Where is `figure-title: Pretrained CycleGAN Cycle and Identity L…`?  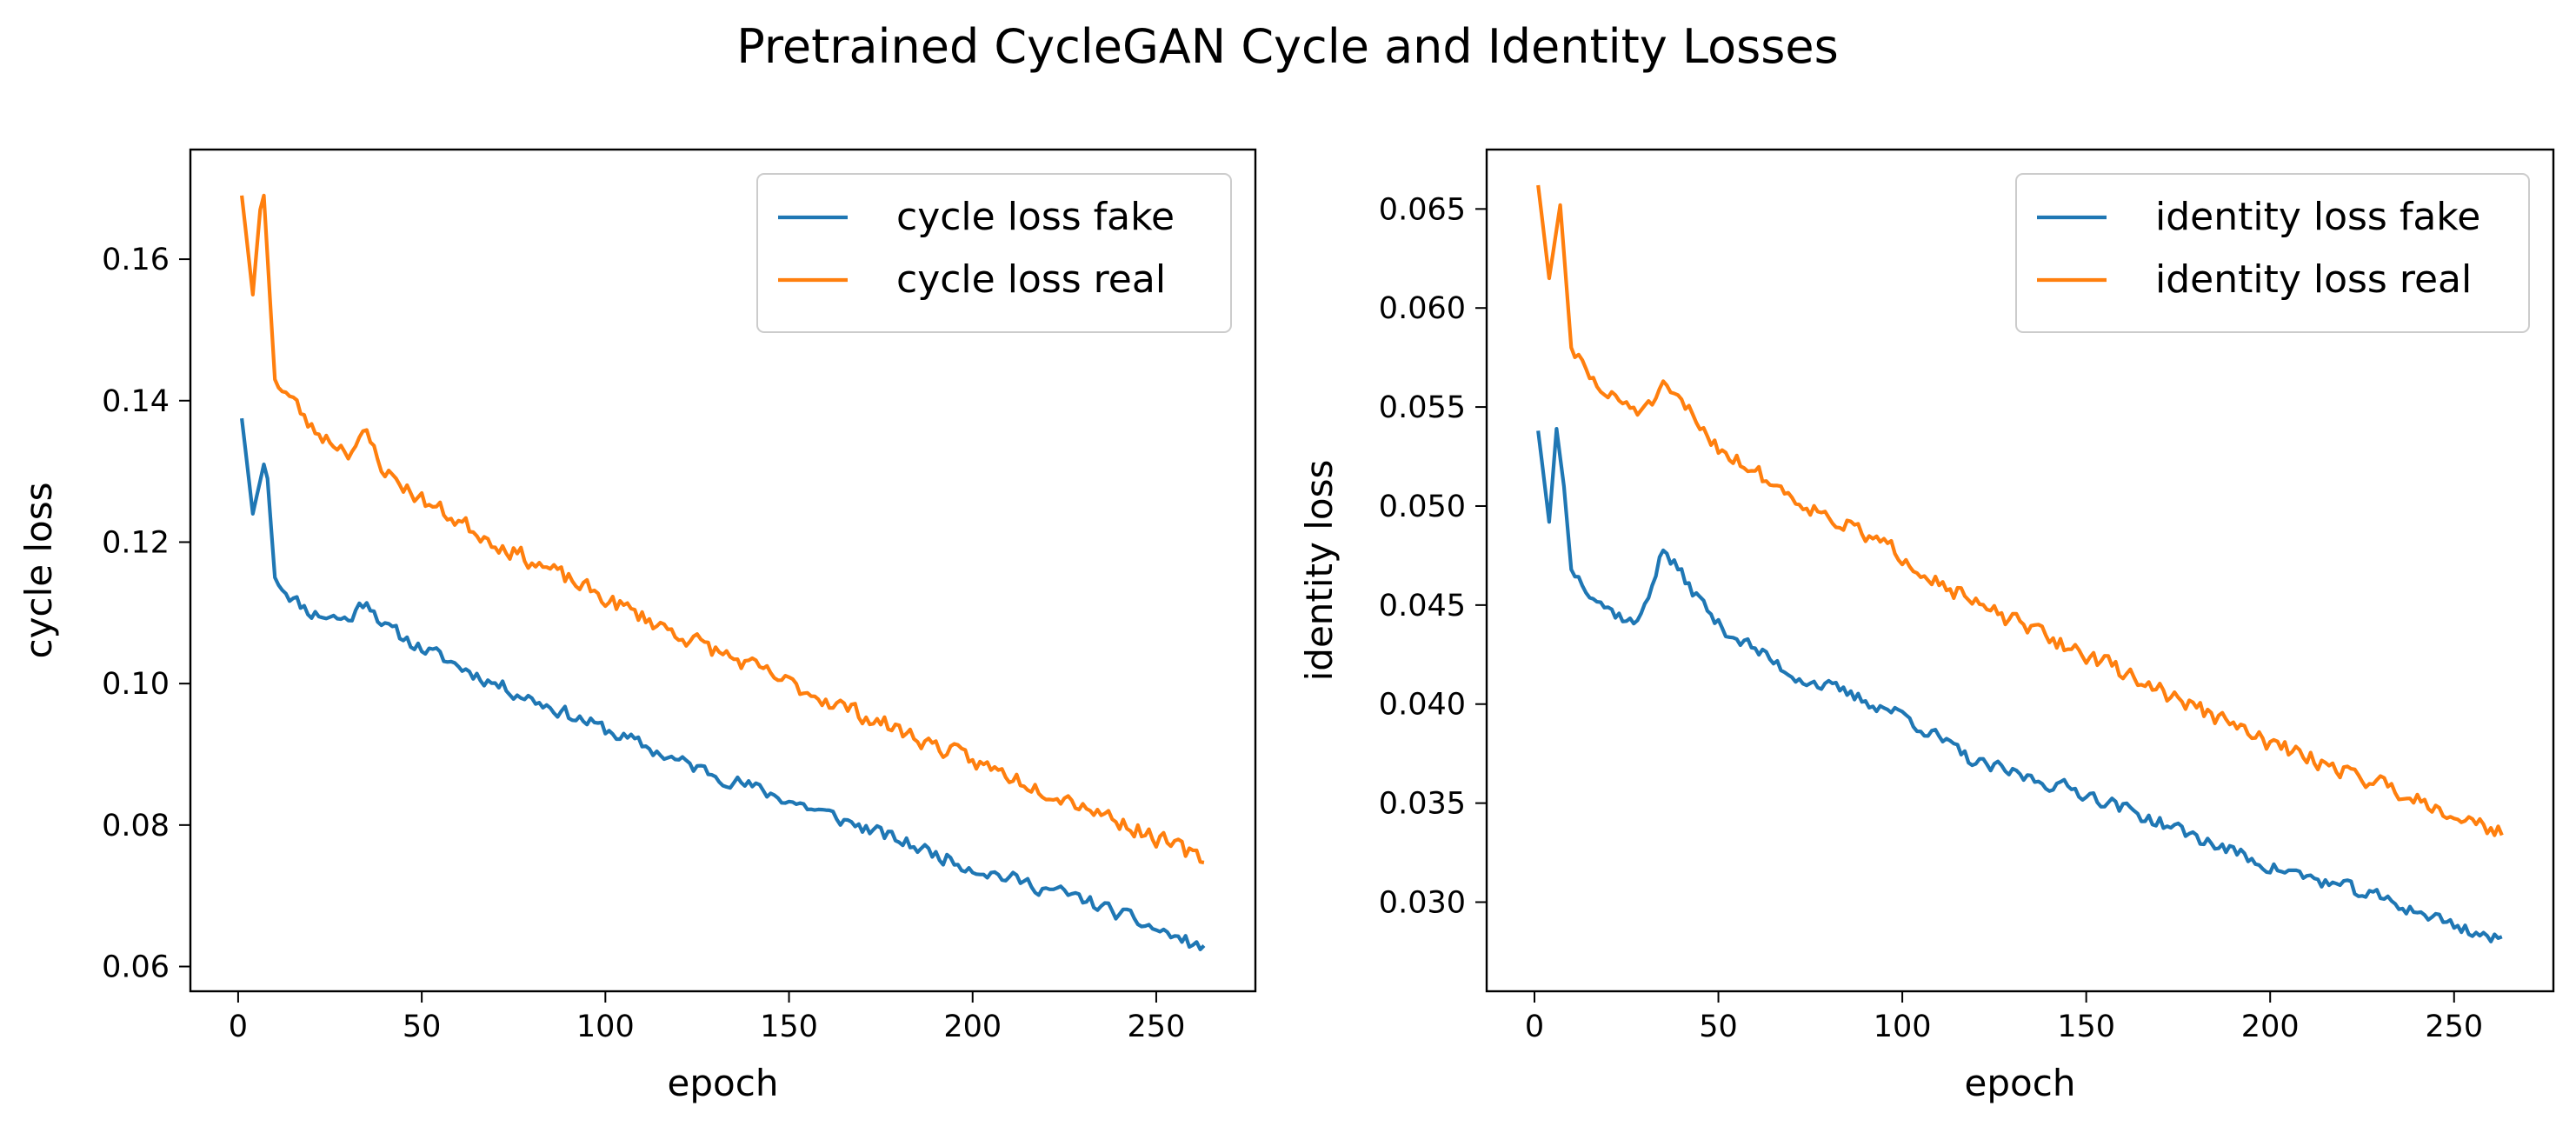 figure-title: Pretrained CycleGAN Cycle and Identity L… is located at coordinates (1287, 46).